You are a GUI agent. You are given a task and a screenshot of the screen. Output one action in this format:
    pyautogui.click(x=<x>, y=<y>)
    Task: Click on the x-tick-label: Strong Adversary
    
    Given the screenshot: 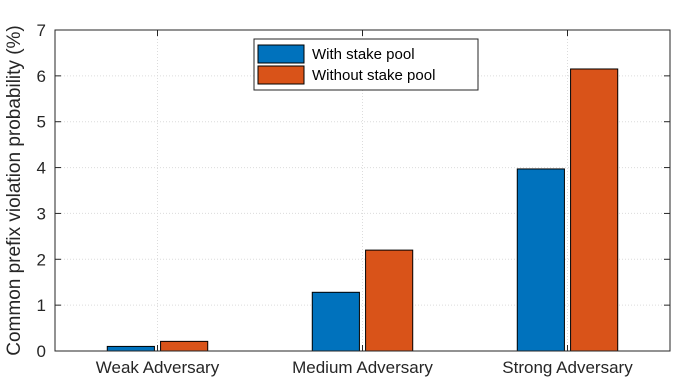 What is the action you would take?
    pyautogui.click(x=567, y=367)
    